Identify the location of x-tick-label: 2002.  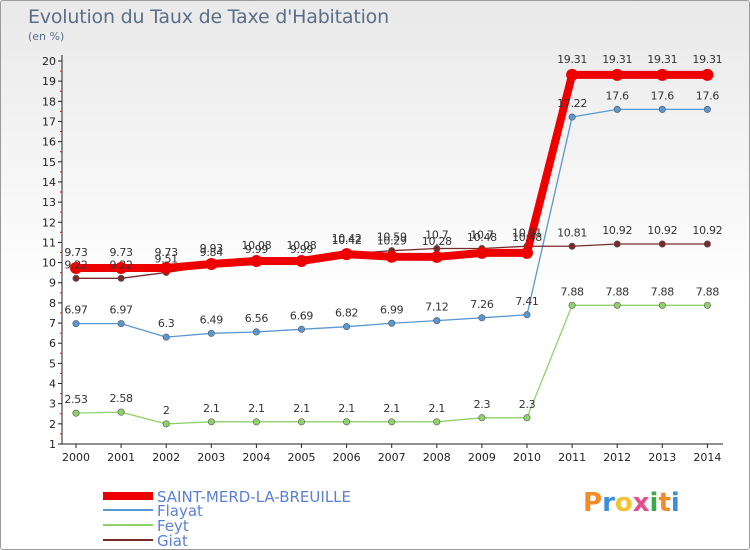
(166, 457).